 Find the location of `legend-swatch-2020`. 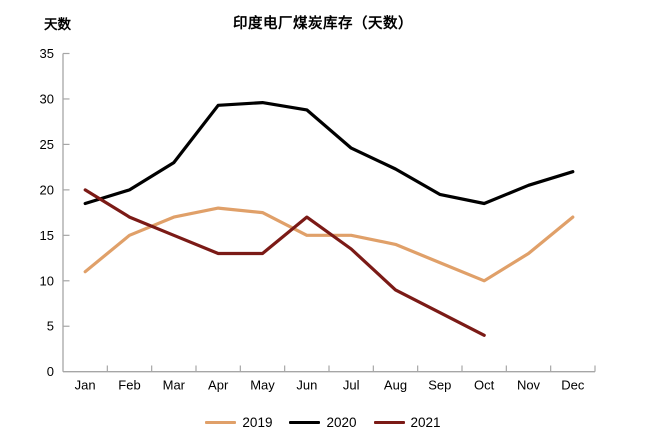

legend-swatch-2020 is located at coordinates (305, 422).